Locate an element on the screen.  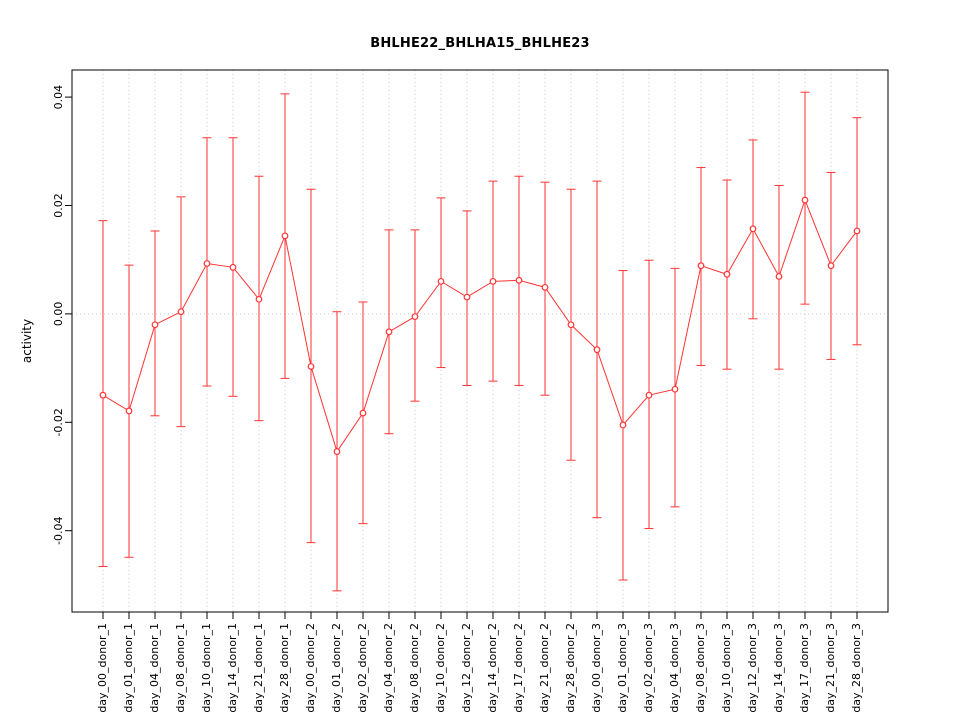
x-tick-label: day_01_donor_1 is located at coordinates (128, 668).